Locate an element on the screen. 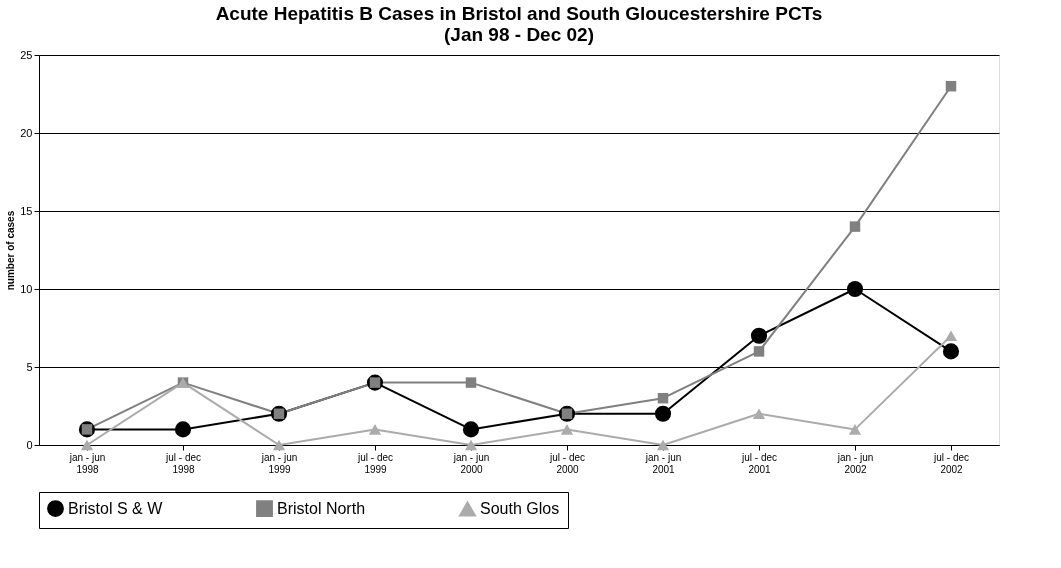 This screenshot has height=568, width=1061. x-tick-label: jul - dec 2001 is located at coordinates (759, 463).